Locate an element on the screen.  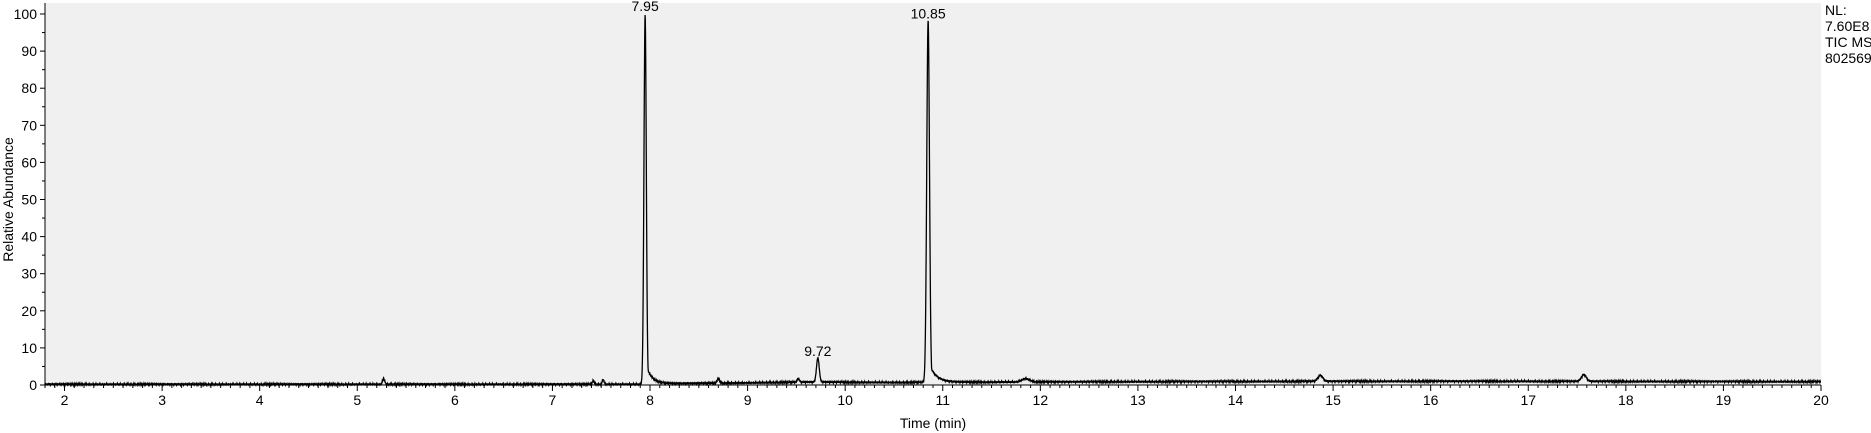
x-tick-label: 5 is located at coordinates (357, 400).